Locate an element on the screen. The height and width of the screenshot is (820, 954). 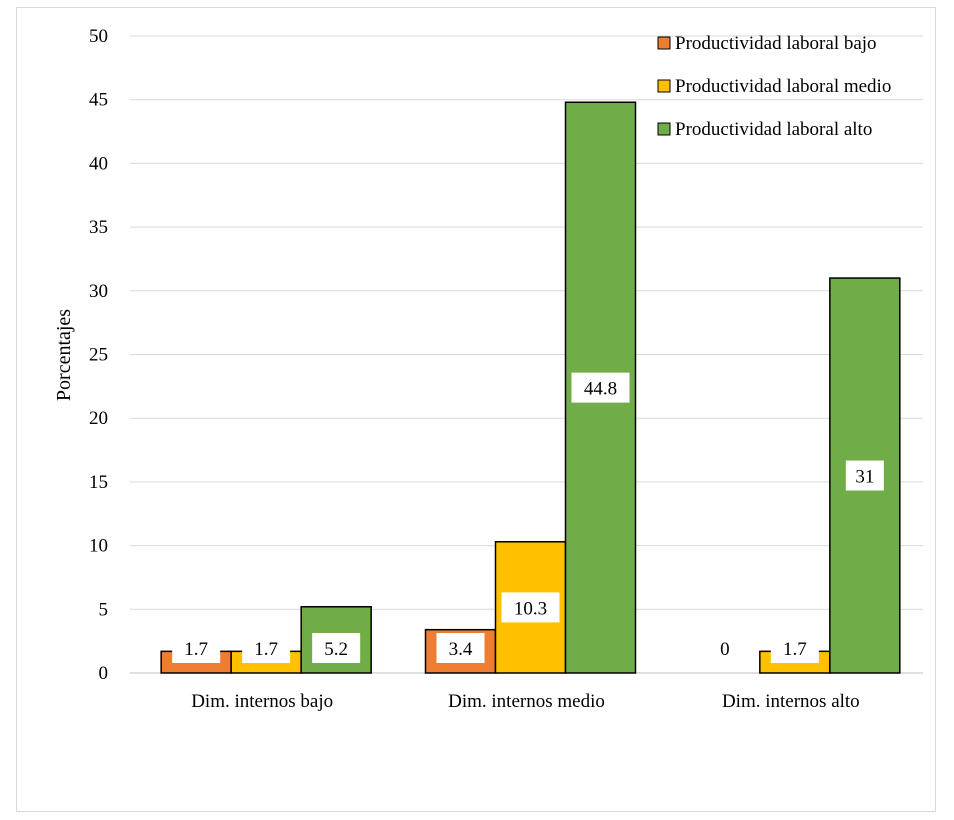
data-label: 31 is located at coordinates (864, 477).